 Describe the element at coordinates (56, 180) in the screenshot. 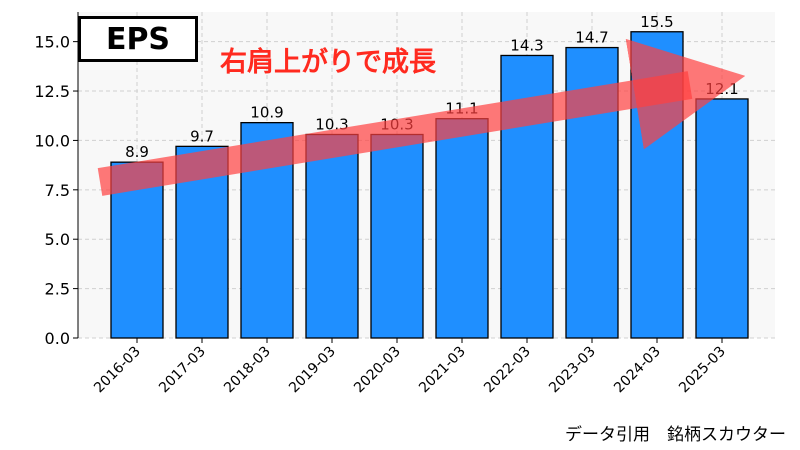

I see `y-axis: 0.0 2.5 5.0 7.5 10.0 12.5 15.0` at that location.